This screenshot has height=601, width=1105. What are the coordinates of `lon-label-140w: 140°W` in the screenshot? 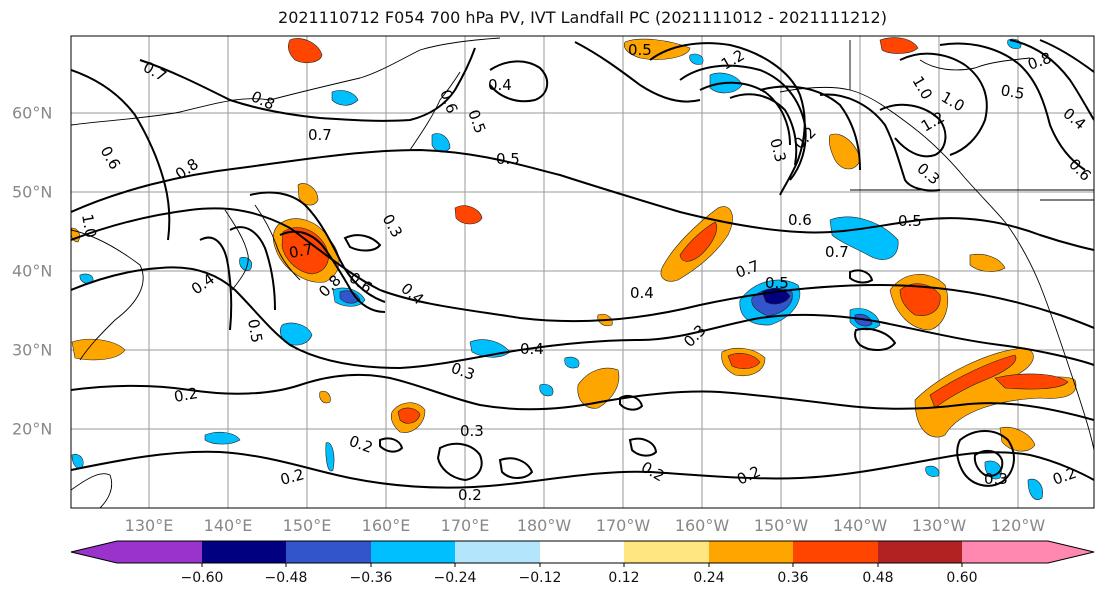 It's located at (860, 525).